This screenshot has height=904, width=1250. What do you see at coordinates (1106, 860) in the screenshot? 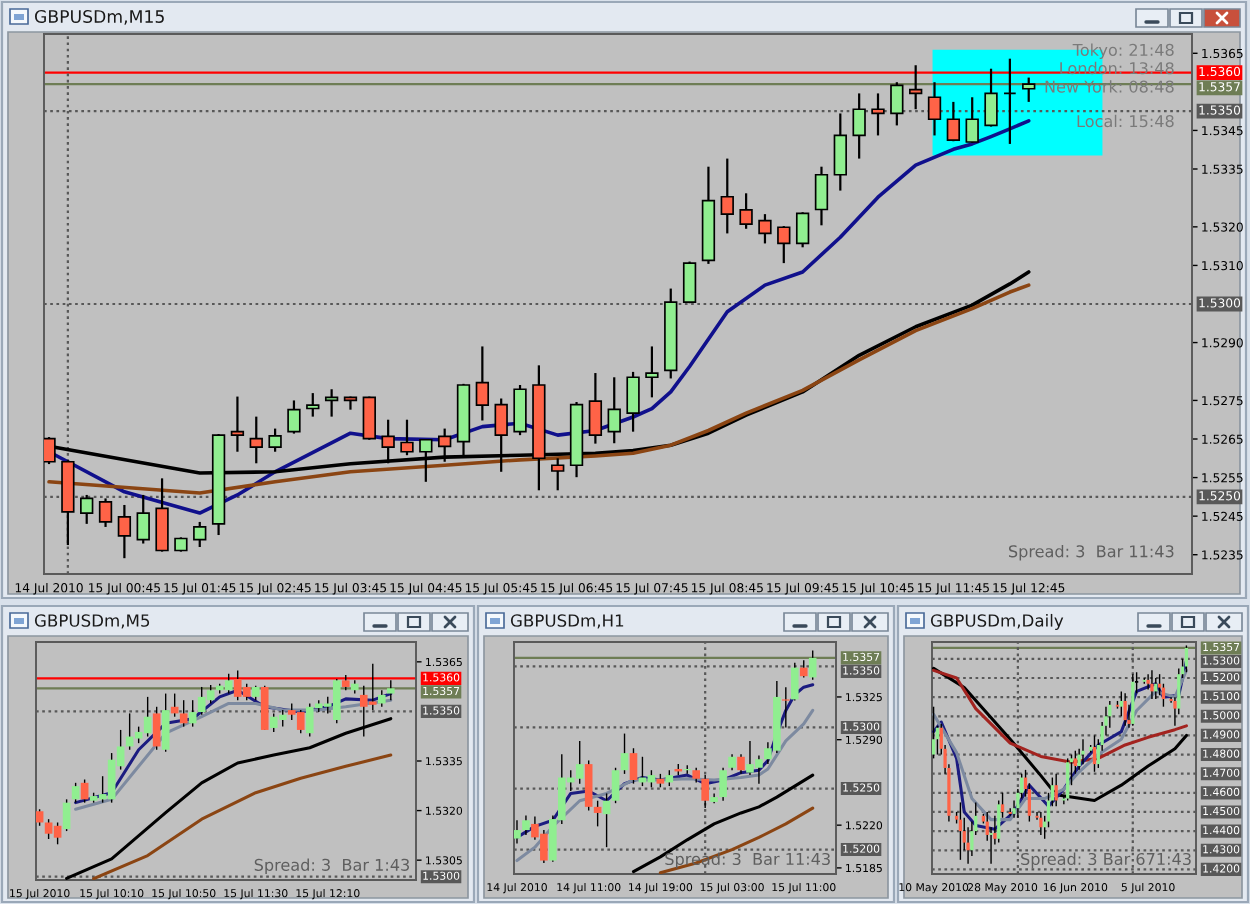
I see `annotation: Spread: 3 Bar 671:43` at bounding box center [1106, 860].